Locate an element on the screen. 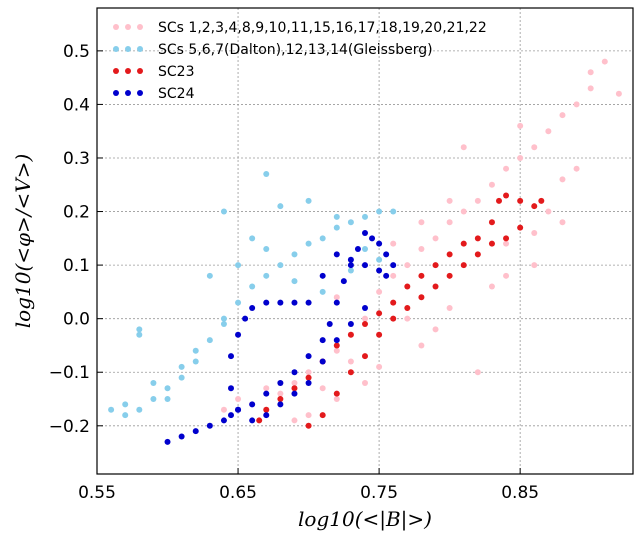  y-tick-label: 0.0 is located at coordinates (76, 320).